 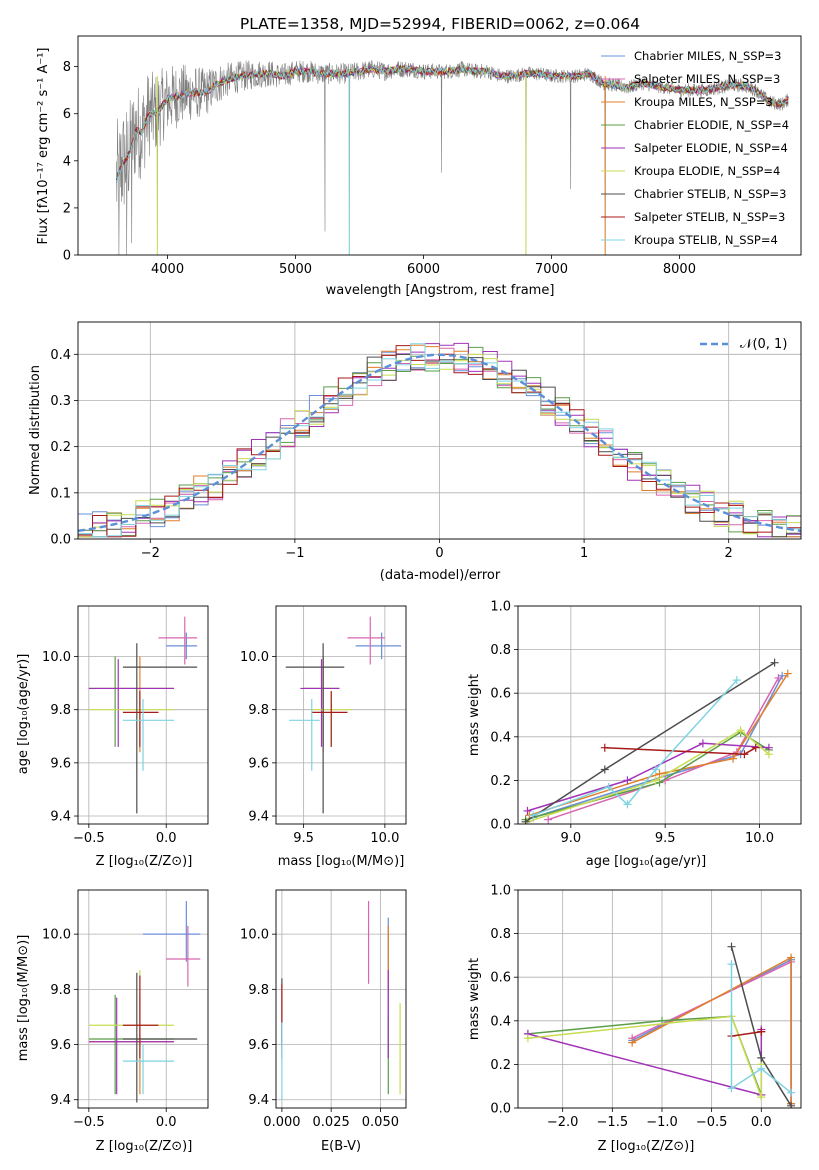 I want to click on weight_vs_age-lines, so click(x=656, y=741).